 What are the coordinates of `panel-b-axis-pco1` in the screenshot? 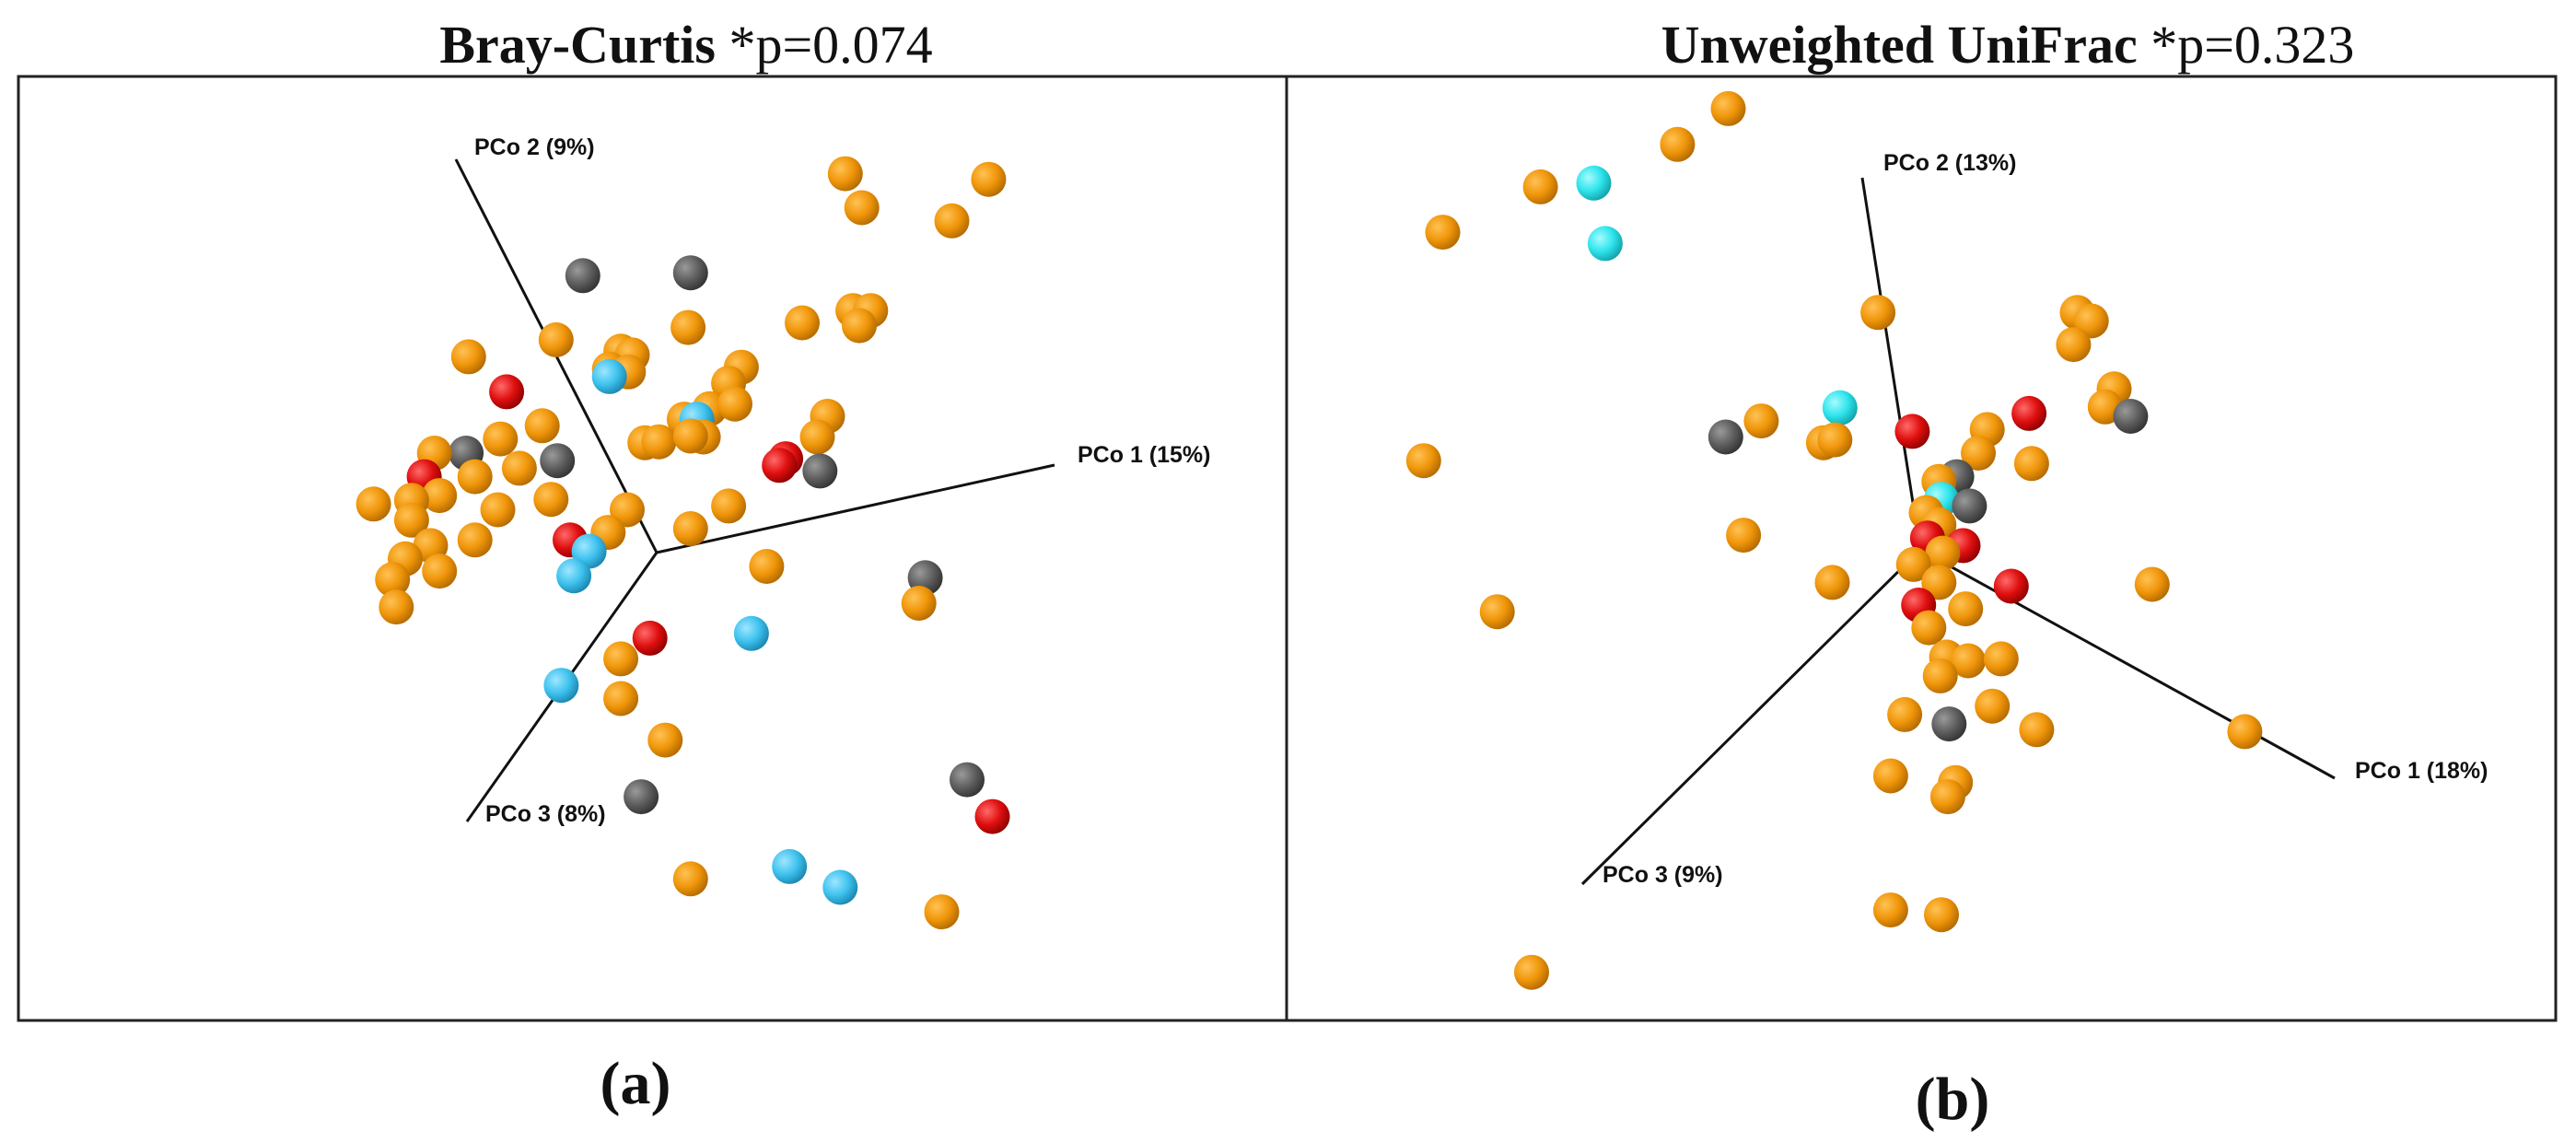 It's located at (2127, 664).